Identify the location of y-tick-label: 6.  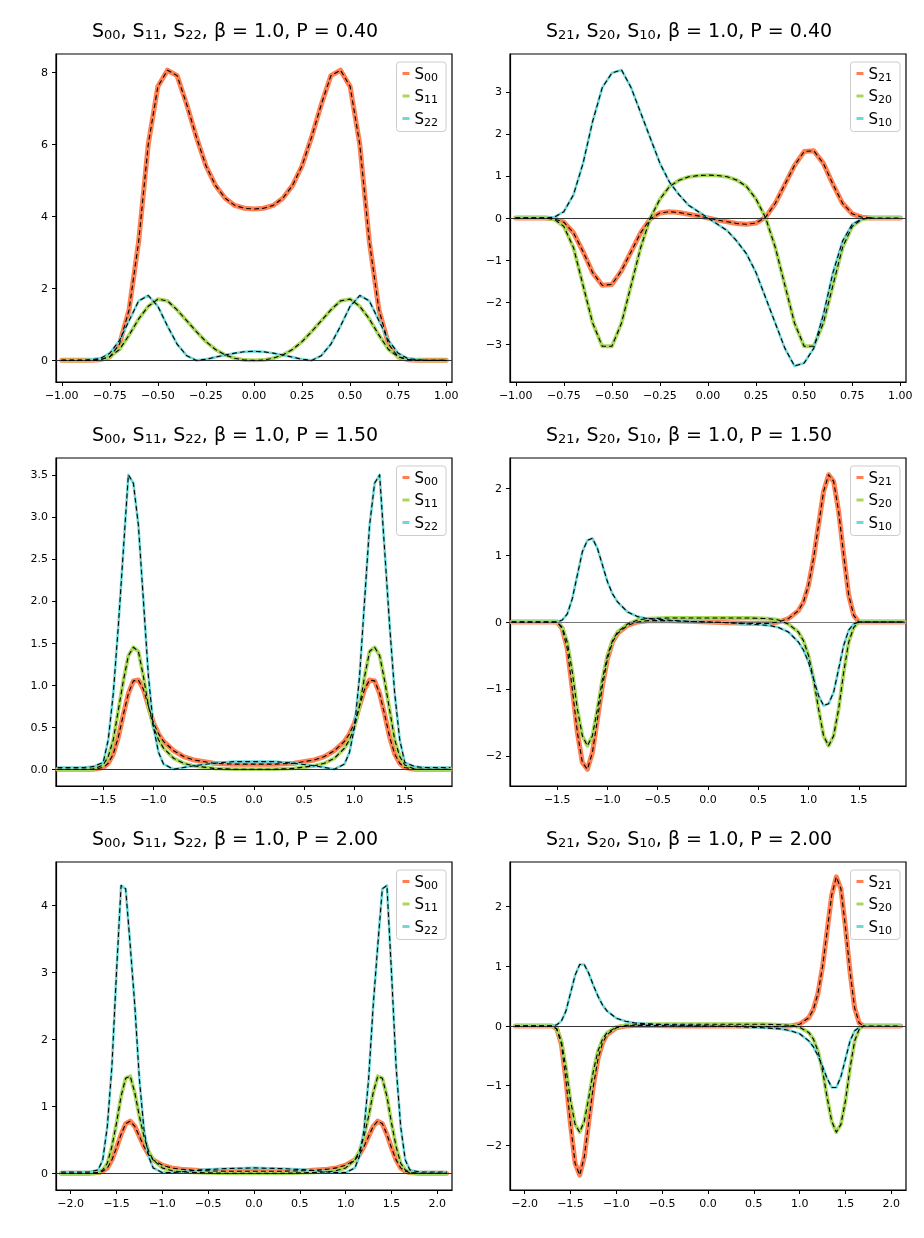
(44, 144).